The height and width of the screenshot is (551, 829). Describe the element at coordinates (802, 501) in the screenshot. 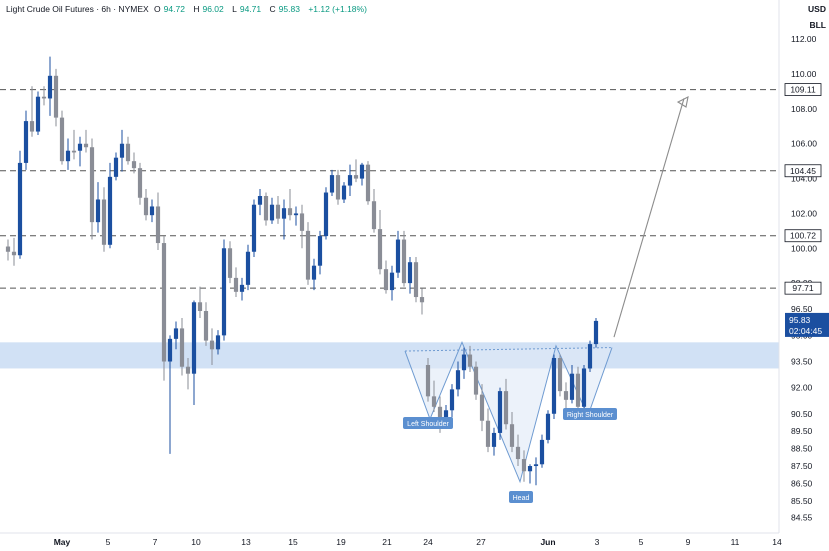

I see `y-tick-label: 85.50` at that location.